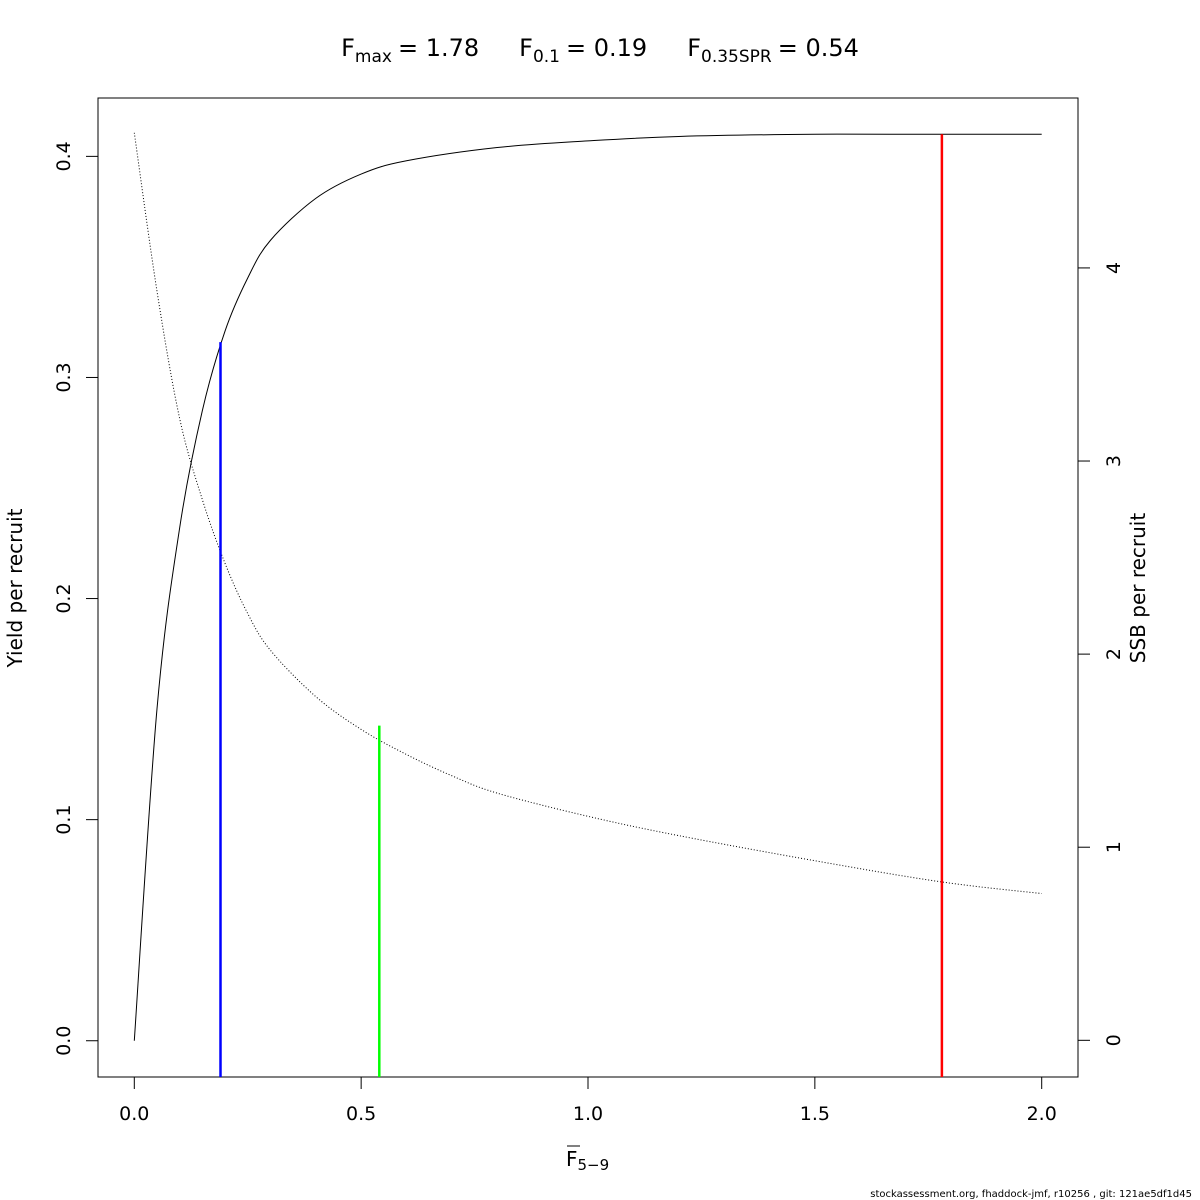 This screenshot has height=1200, width=1200. Describe the element at coordinates (1138, 588) in the screenshot. I see `y-axis-right-label: SSB per recruit` at that location.